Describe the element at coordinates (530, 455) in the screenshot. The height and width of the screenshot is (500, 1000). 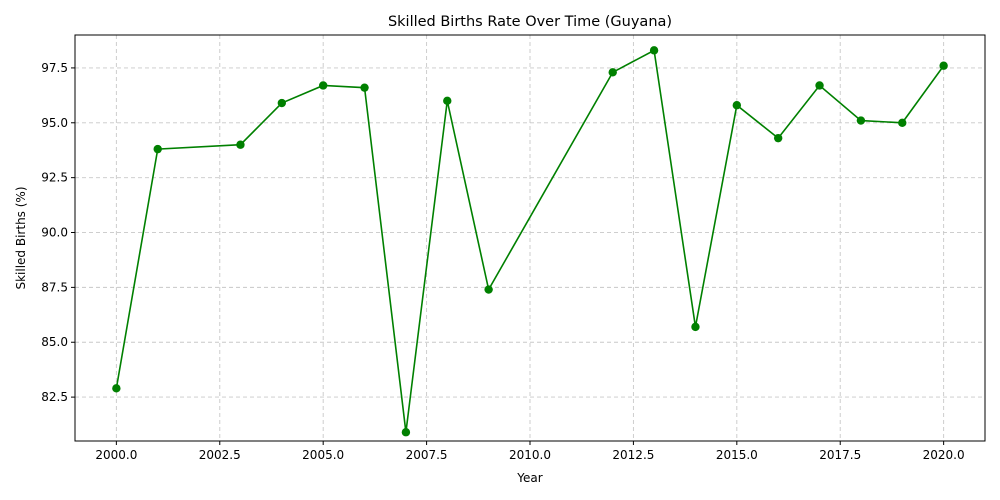
I see `x-tick-label: 2010.0` at that location.